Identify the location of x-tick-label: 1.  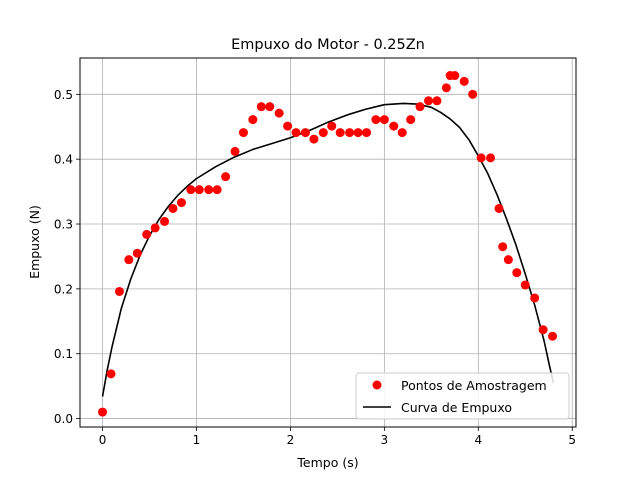
(197, 440).